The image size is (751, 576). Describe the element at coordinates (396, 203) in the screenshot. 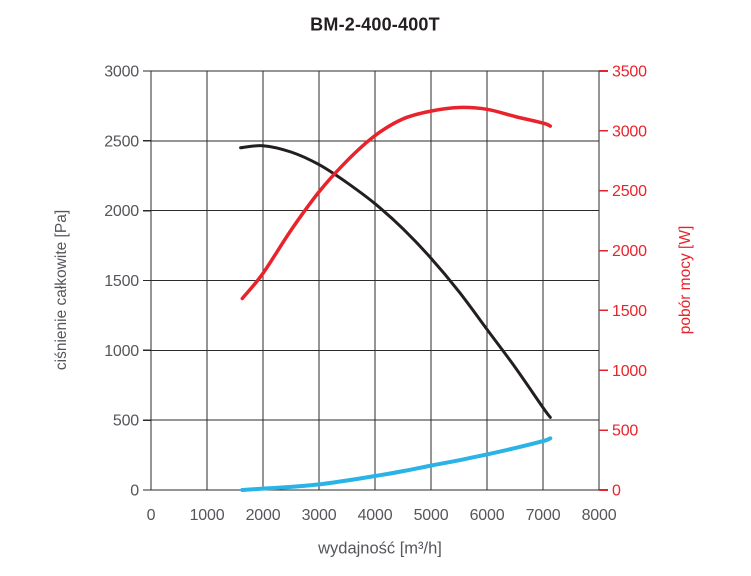

I see `curve-pobor-mocy` at that location.